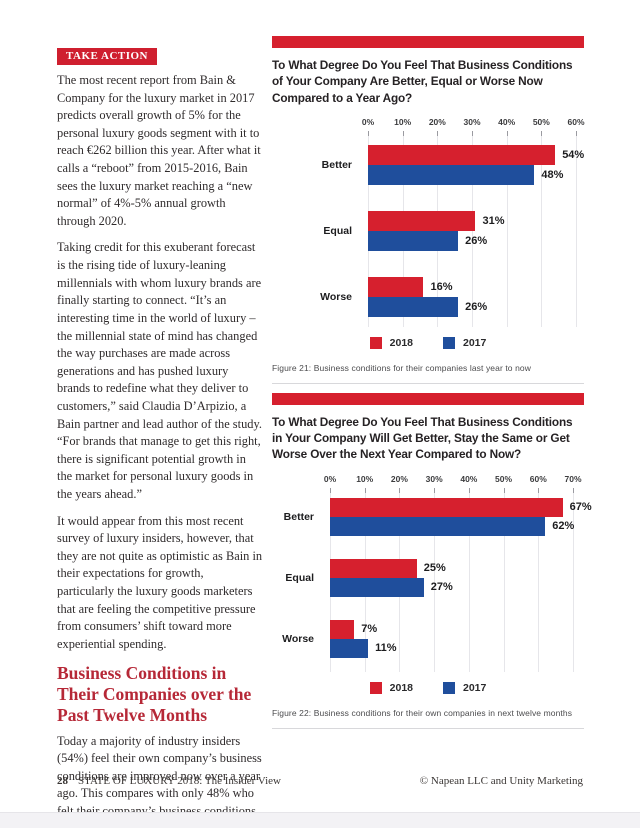  I want to click on bar-row: 67%, so click(461, 507).